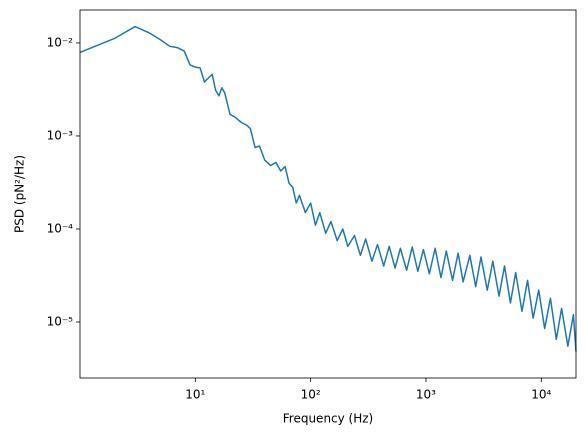  What do you see at coordinates (60, 42) in the screenshot?
I see `y-tick-label: 10⁻²` at bounding box center [60, 42].